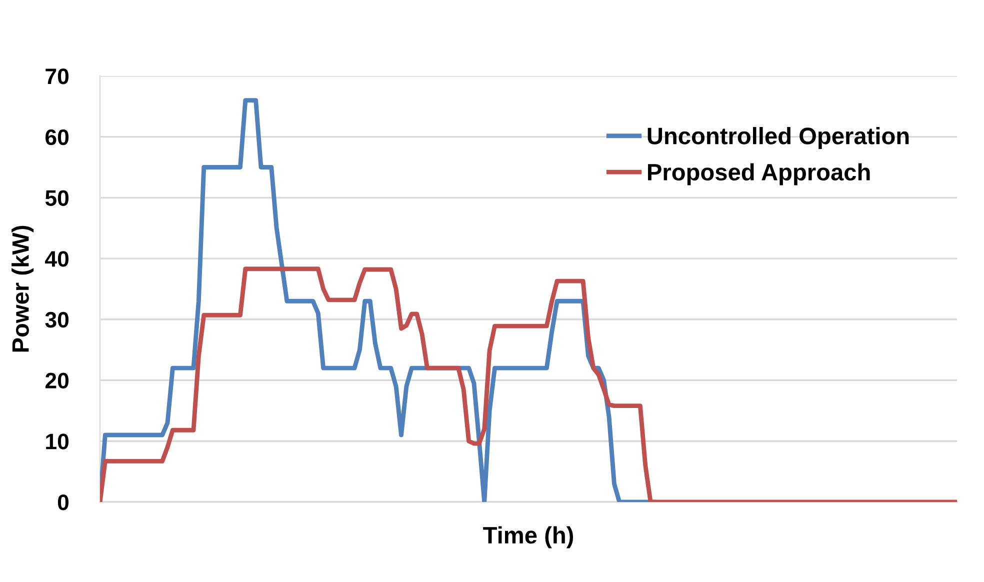  What do you see at coordinates (57, 137) in the screenshot?
I see `y-tick-label: 60` at bounding box center [57, 137].